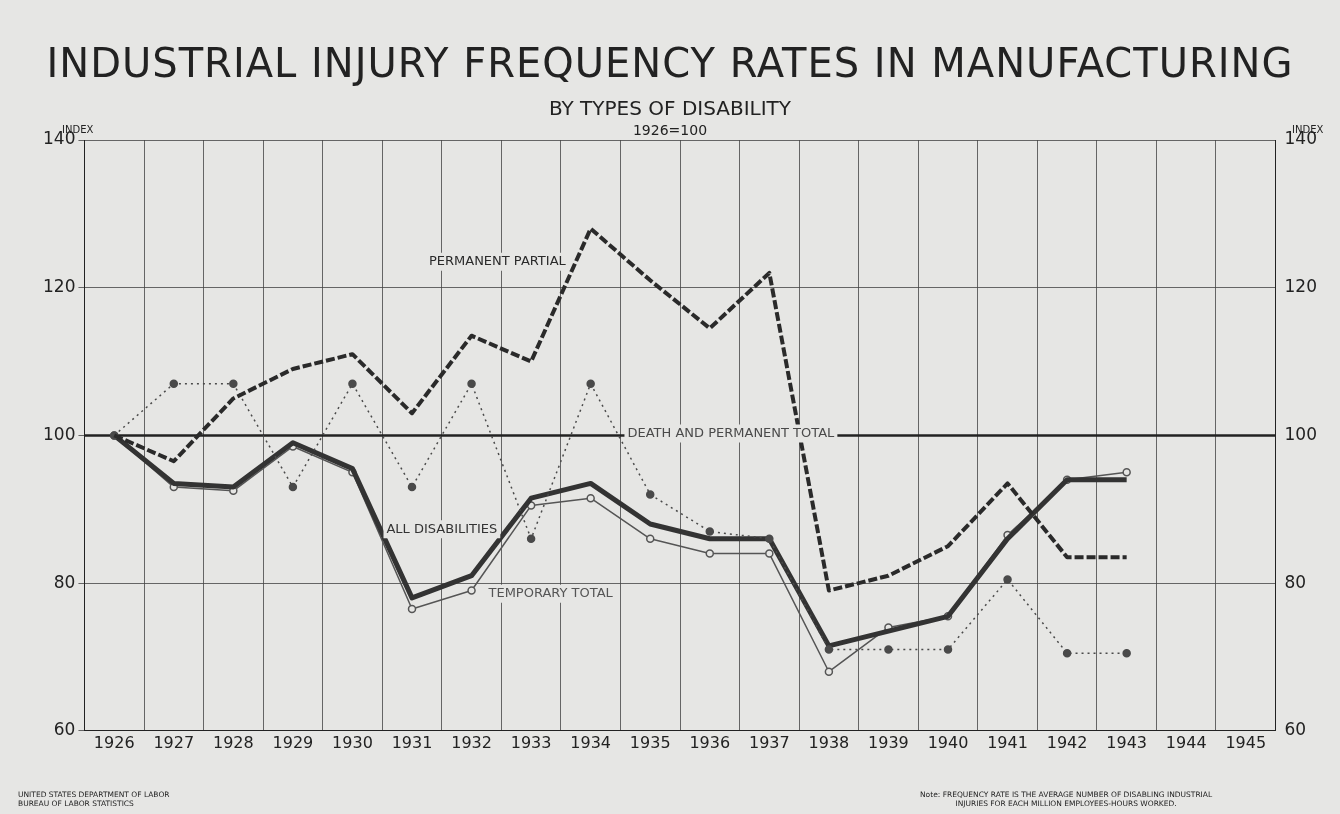  Describe the element at coordinates (1301, 433) in the screenshot. I see `y2-tick-label: 100` at that location.